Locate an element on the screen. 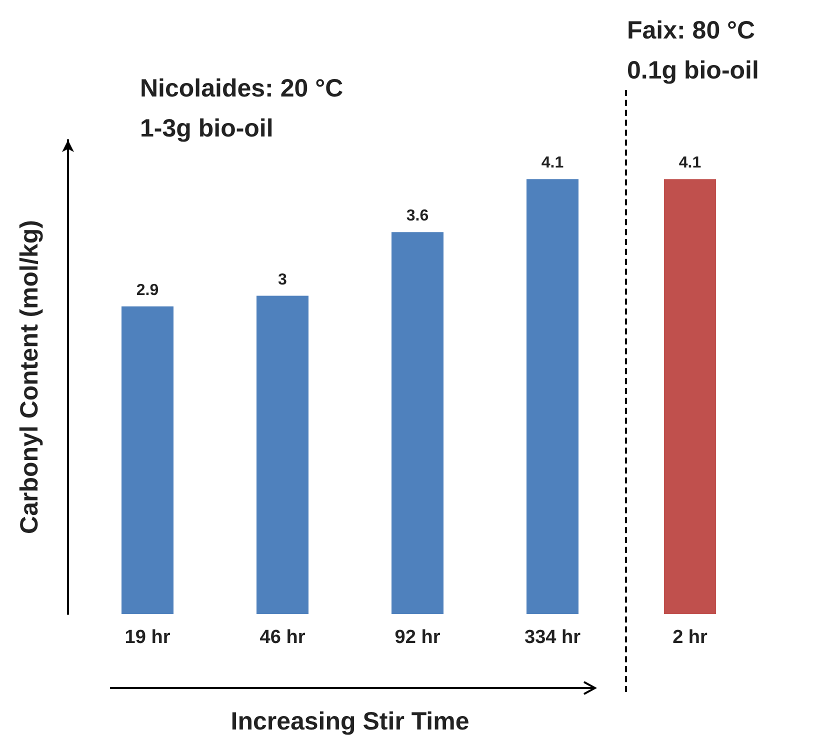 The image size is (819, 745). x-tick-label: 92 hr is located at coordinates (417, 637).